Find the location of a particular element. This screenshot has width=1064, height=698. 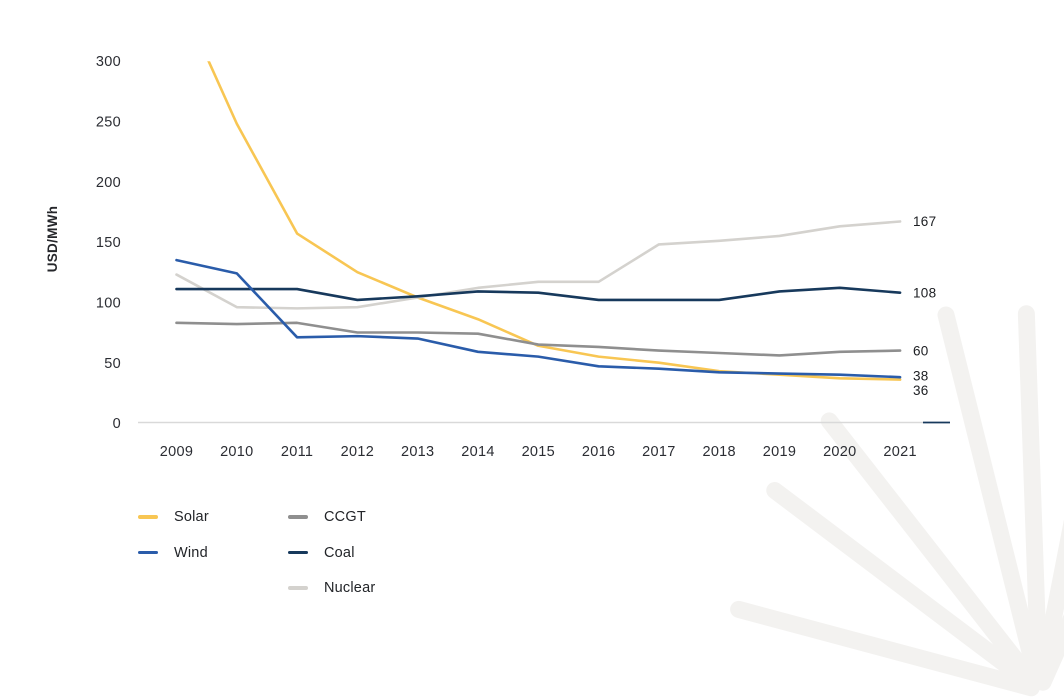

x-tick-label: 2018 is located at coordinates (718, 452).